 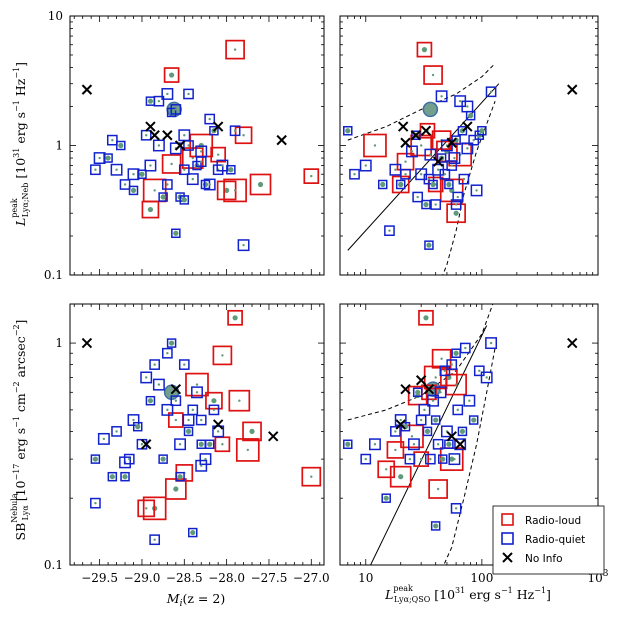 What do you see at coordinates (20, 144) in the screenshot?
I see `top-ylabel: Lpeak Lyα;Neb [1031 erg s−1 Hz−1]` at bounding box center [20, 144].